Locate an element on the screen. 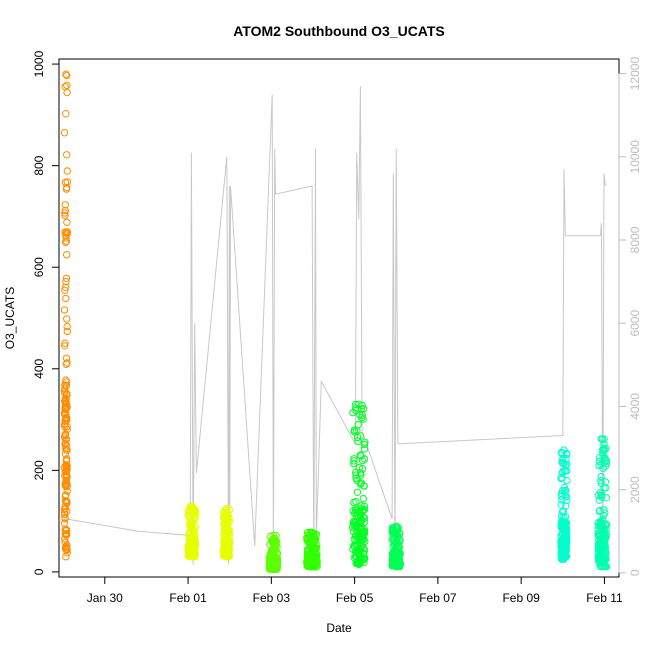  x-tick-label: Jan 30 is located at coordinates (105, 598).